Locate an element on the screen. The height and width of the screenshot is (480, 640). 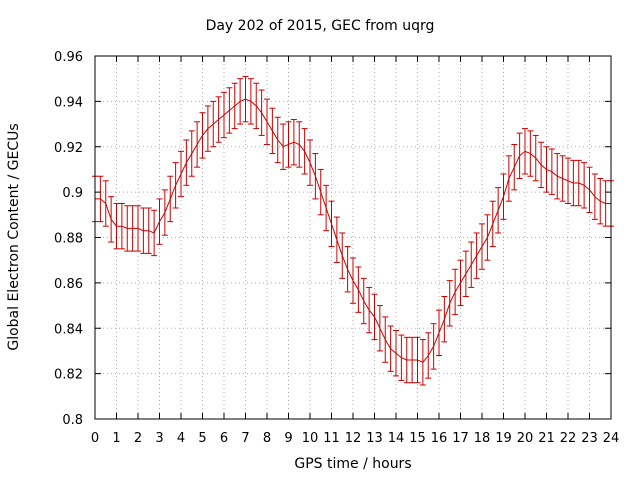
x-tick-label: 10 is located at coordinates (310, 438).